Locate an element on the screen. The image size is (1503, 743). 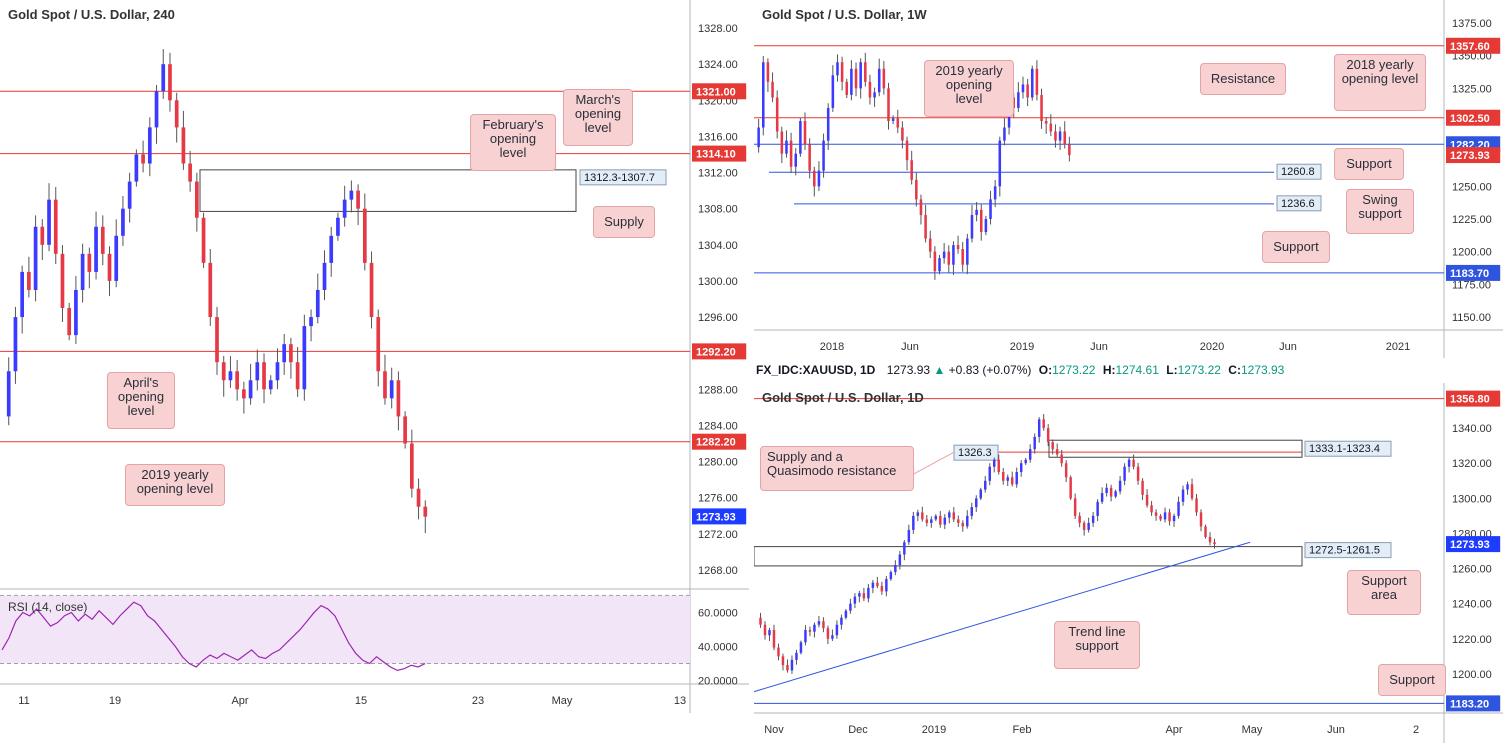
time-tick: Jun is located at coordinates (1336, 730).